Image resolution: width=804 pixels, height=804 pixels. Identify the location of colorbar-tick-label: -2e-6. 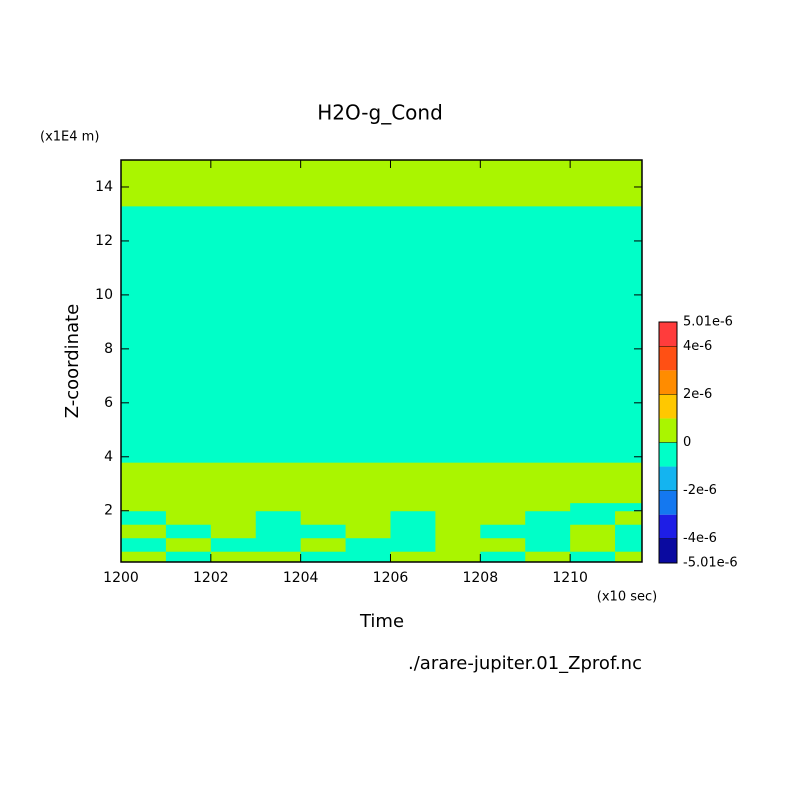
(700, 490).